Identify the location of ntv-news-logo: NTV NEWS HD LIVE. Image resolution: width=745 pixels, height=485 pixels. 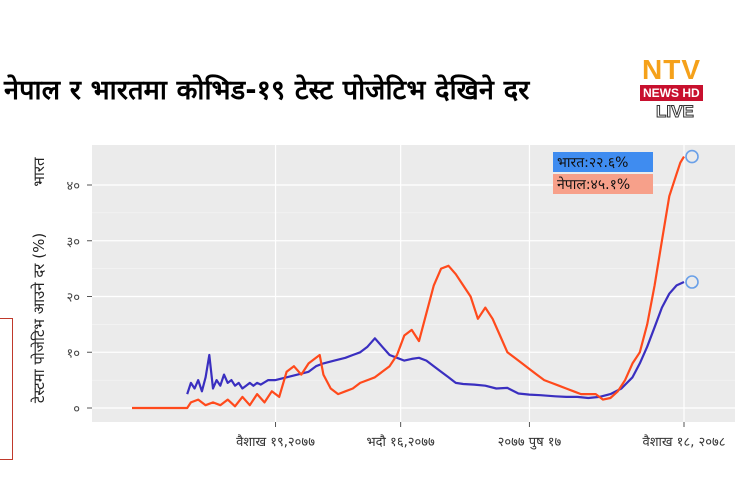
(677, 88).